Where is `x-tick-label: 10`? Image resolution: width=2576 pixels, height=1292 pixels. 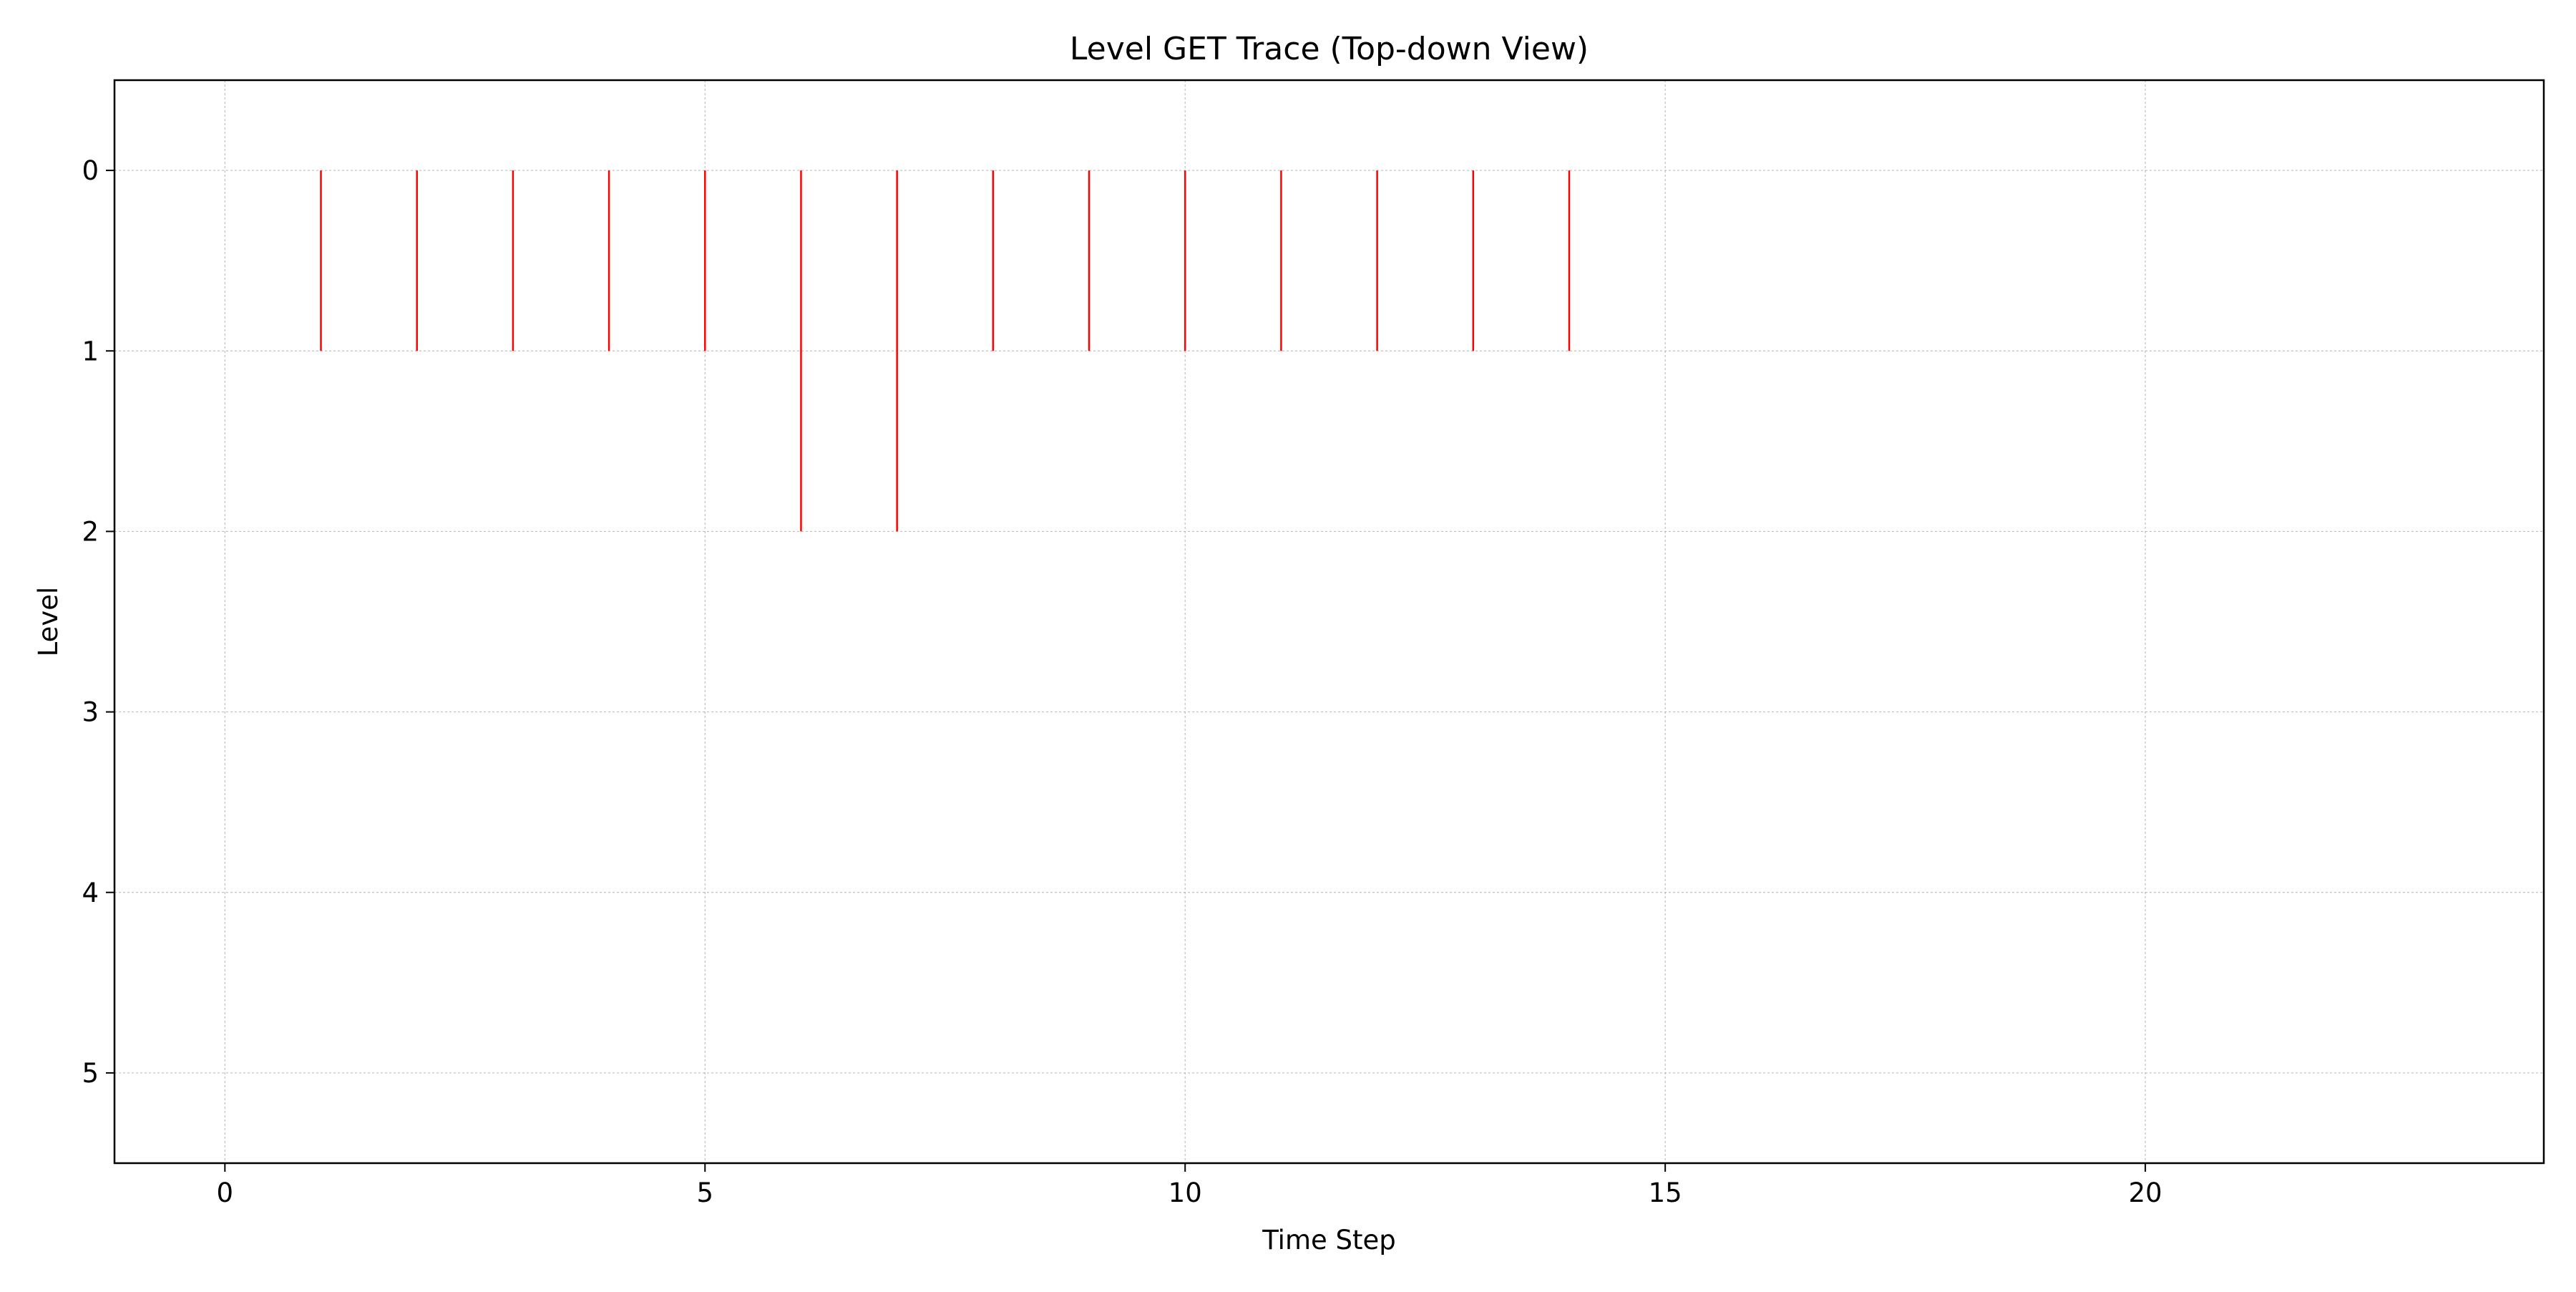
x-tick-label: 10 is located at coordinates (1185, 1192).